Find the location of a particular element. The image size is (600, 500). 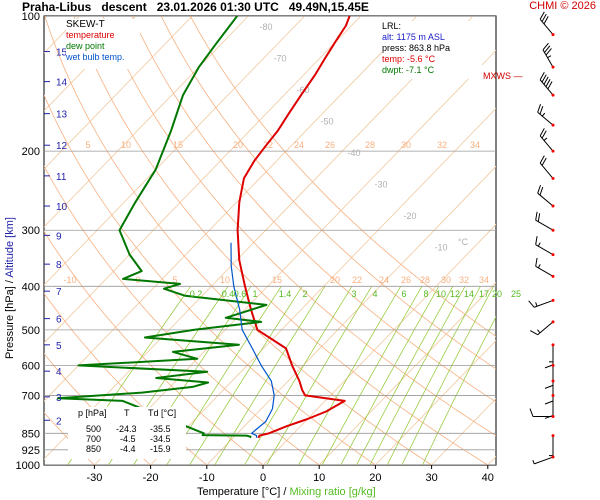

wetbulb-profile is located at coordinates (252, 340).